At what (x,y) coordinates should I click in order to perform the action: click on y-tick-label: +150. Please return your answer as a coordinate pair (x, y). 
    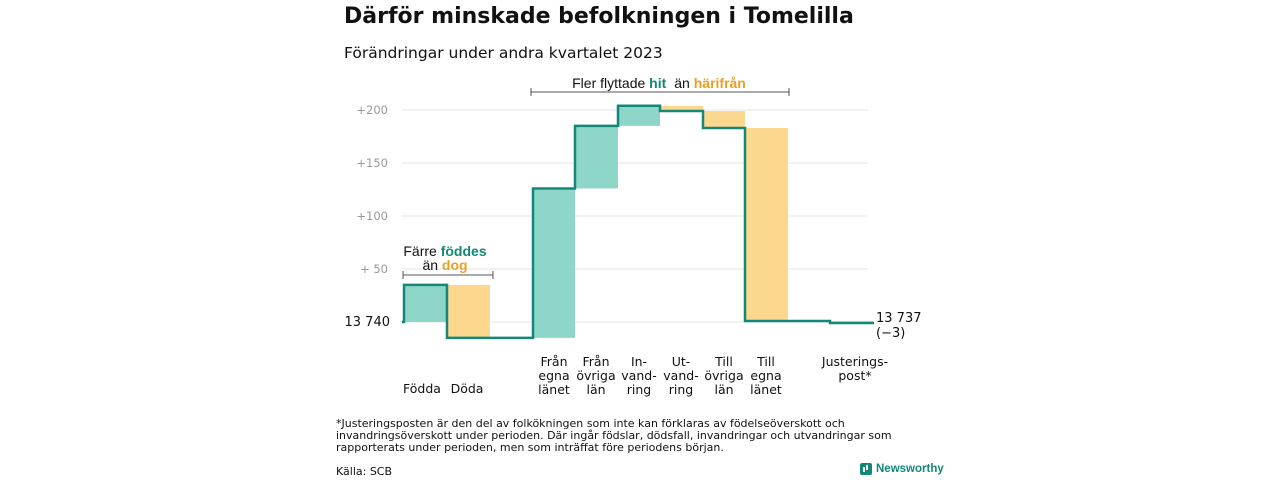
    Looking at the image, I should click on (372, 163).